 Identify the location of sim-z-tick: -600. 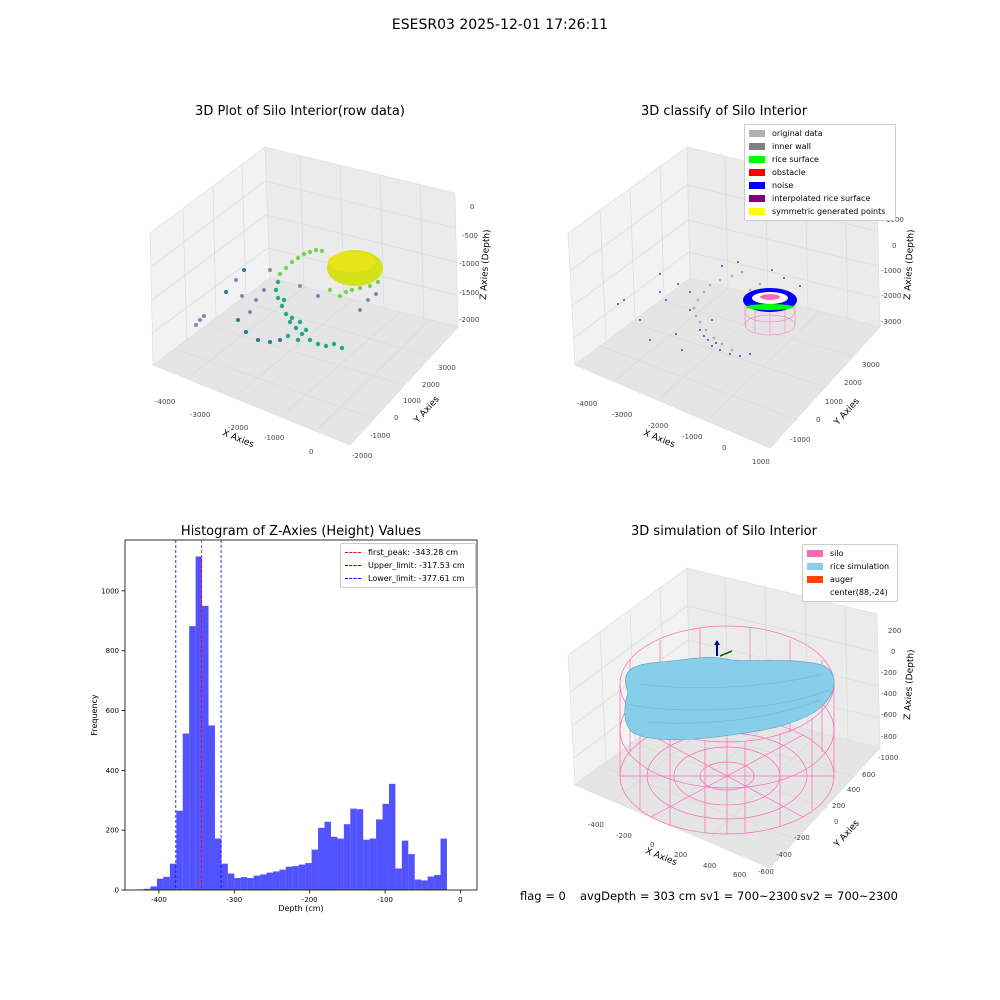
(889, 715).